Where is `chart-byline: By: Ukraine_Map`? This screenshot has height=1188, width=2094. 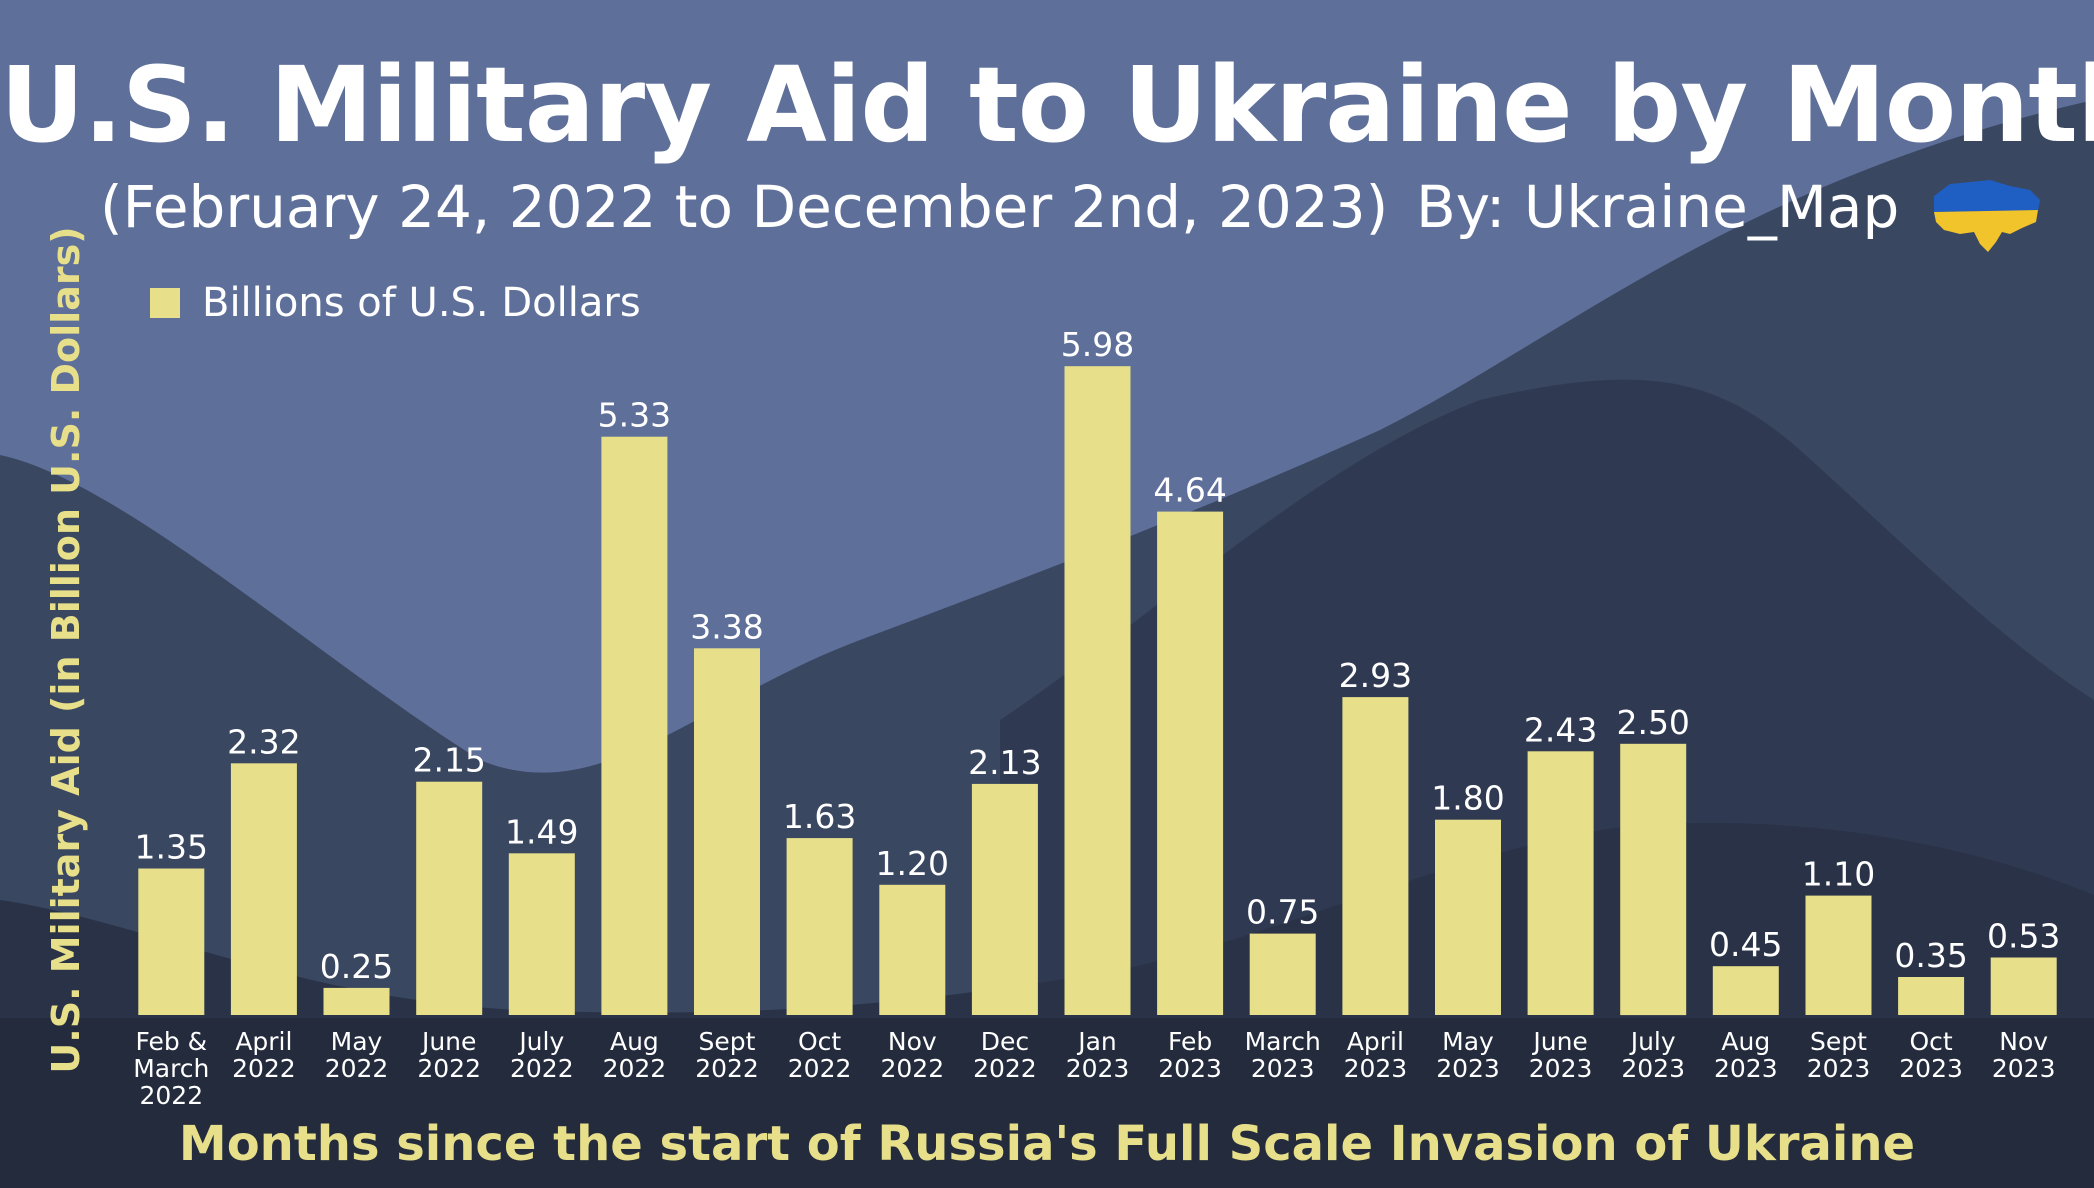
chart-byline: By: Ukraine_Map is located at coordinates (1658, 207).